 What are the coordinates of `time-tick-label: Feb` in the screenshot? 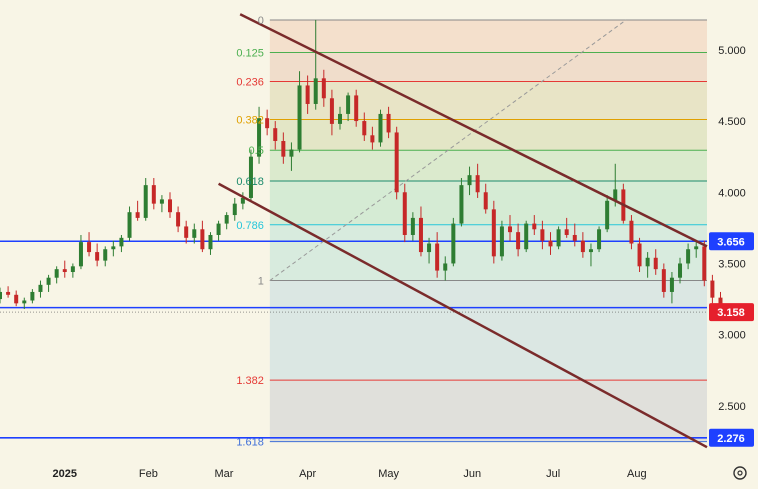 It's located at (148, 474).